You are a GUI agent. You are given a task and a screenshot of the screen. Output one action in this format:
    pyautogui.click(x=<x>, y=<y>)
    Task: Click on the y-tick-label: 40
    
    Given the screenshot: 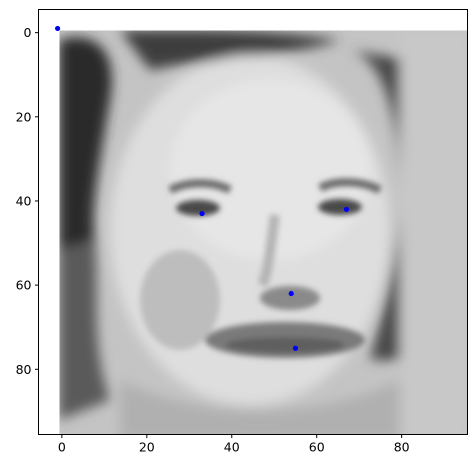 What is the action you would take?
    pyautogui.click(x=24, y=200)
    